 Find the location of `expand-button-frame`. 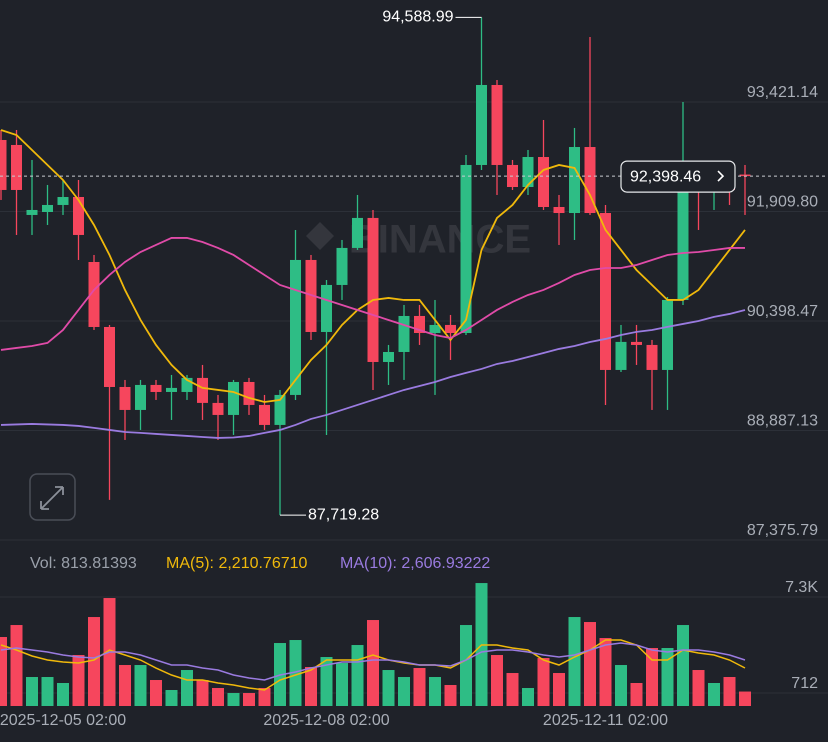

expand-button-frame is located at coordinates (52, 497).